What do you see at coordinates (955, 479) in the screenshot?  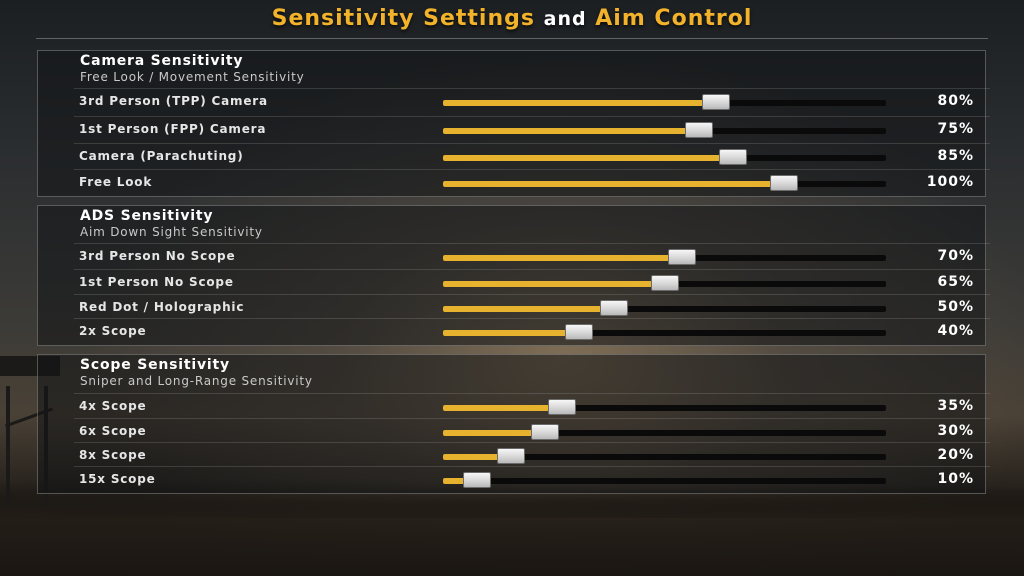 I see `setting-value: 10%` at bounding box center [955, 479].